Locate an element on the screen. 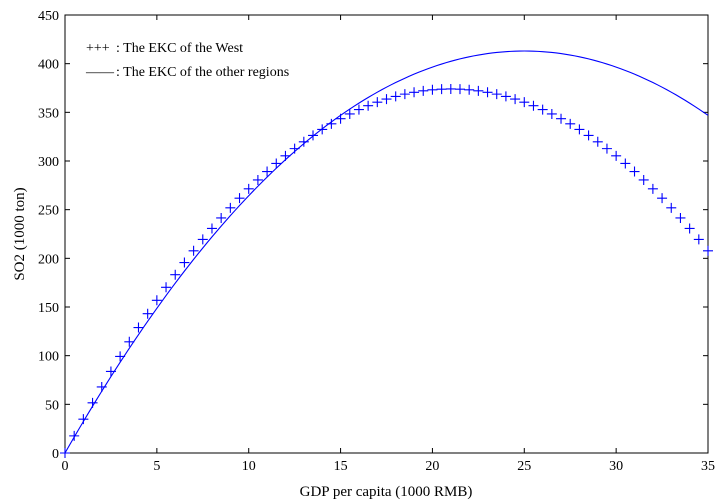  legend-label-other: : The EKC of the other regions is located at coordinates (202, 72).